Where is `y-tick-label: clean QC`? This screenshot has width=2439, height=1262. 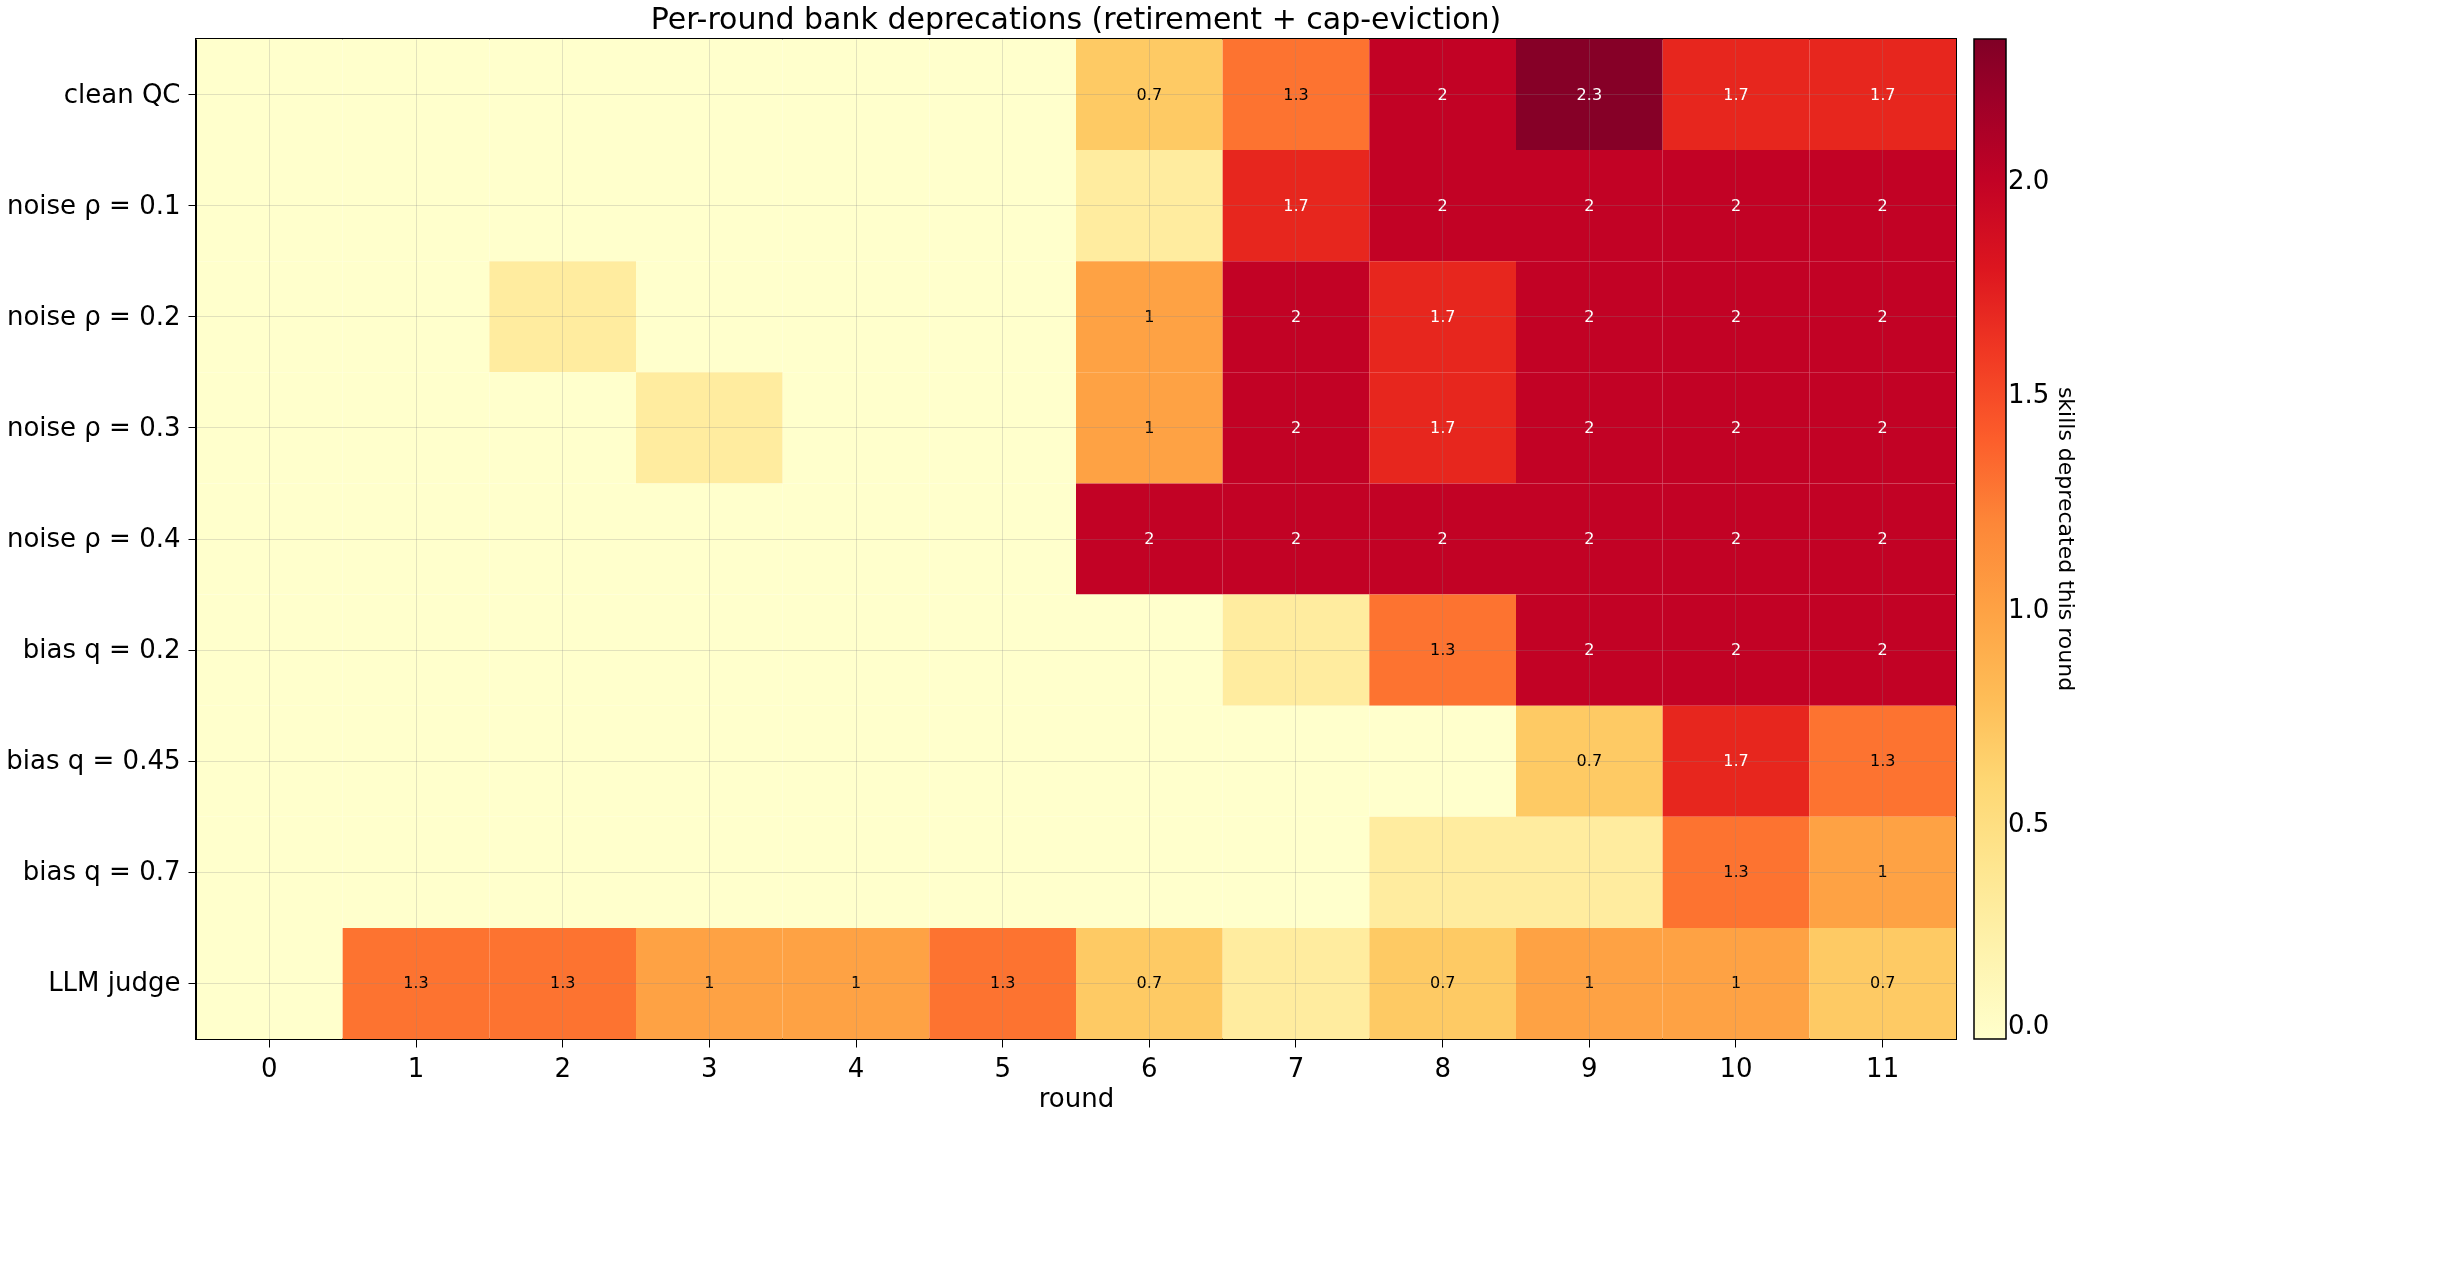
y-tick-label: clean QC is located at coordinates (122, 93).